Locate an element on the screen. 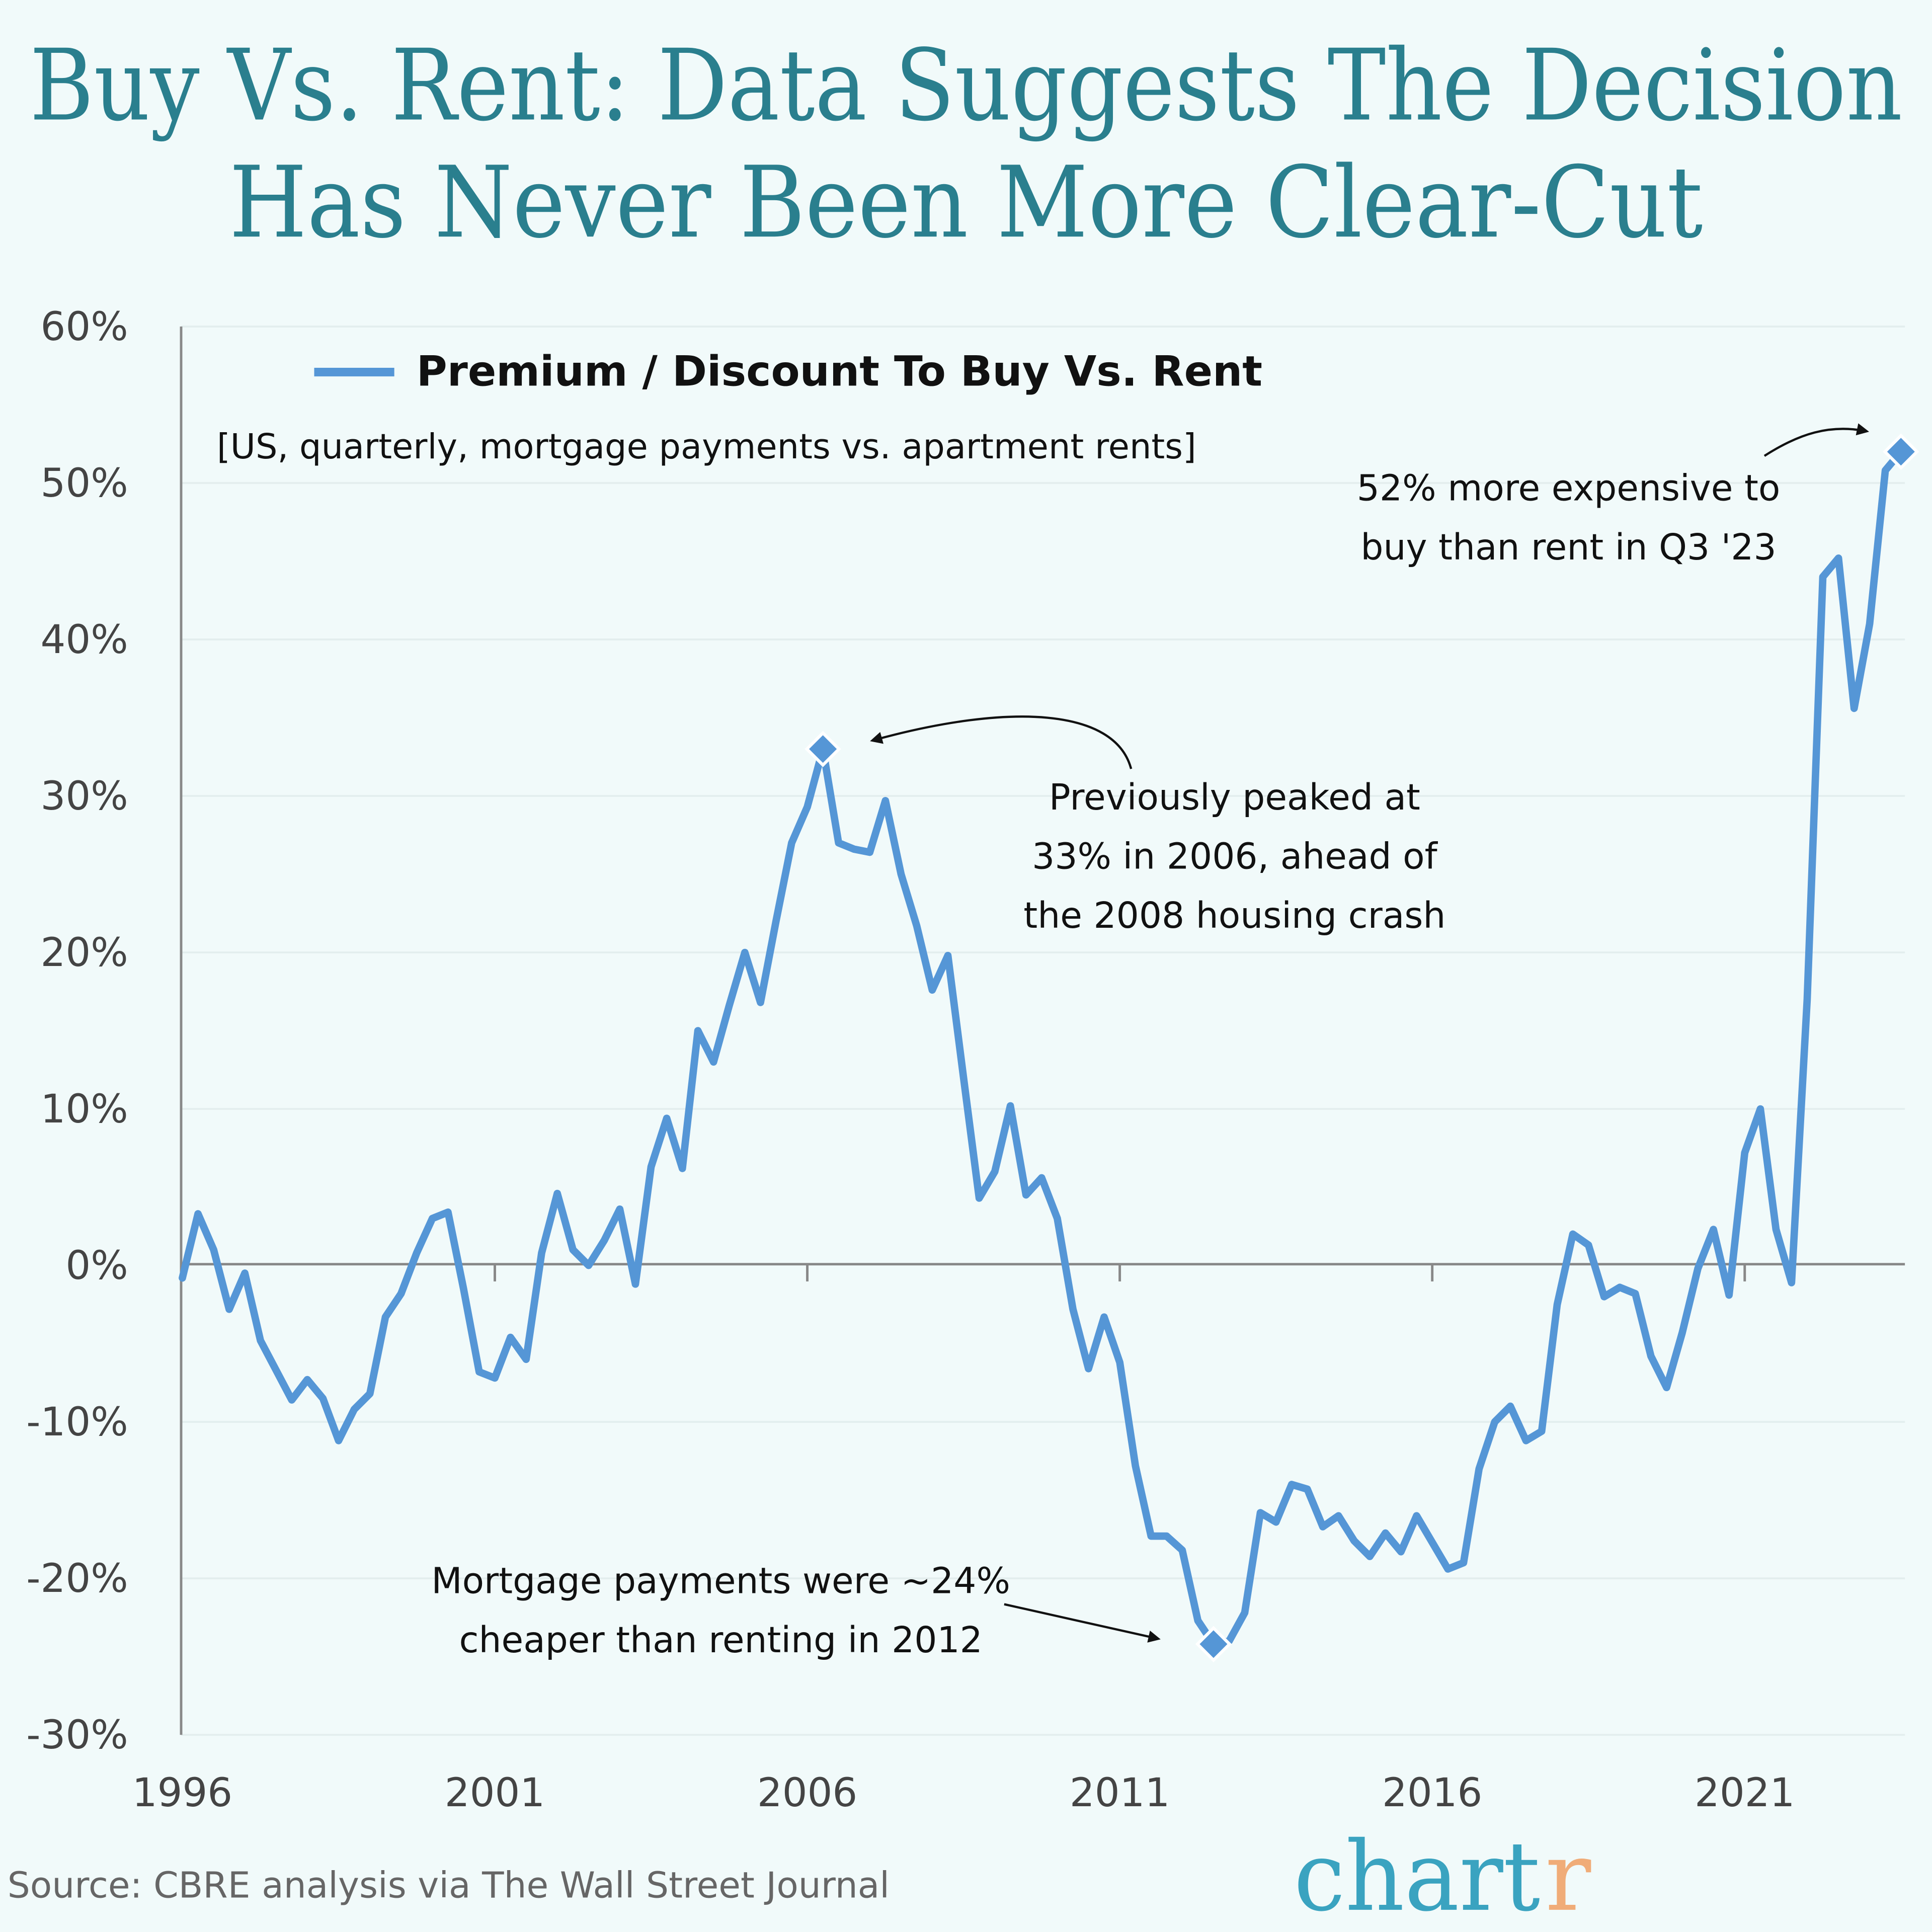  low-annotation-line1: Mortgage payments were ~24% is located at coordinates (720, 1581).